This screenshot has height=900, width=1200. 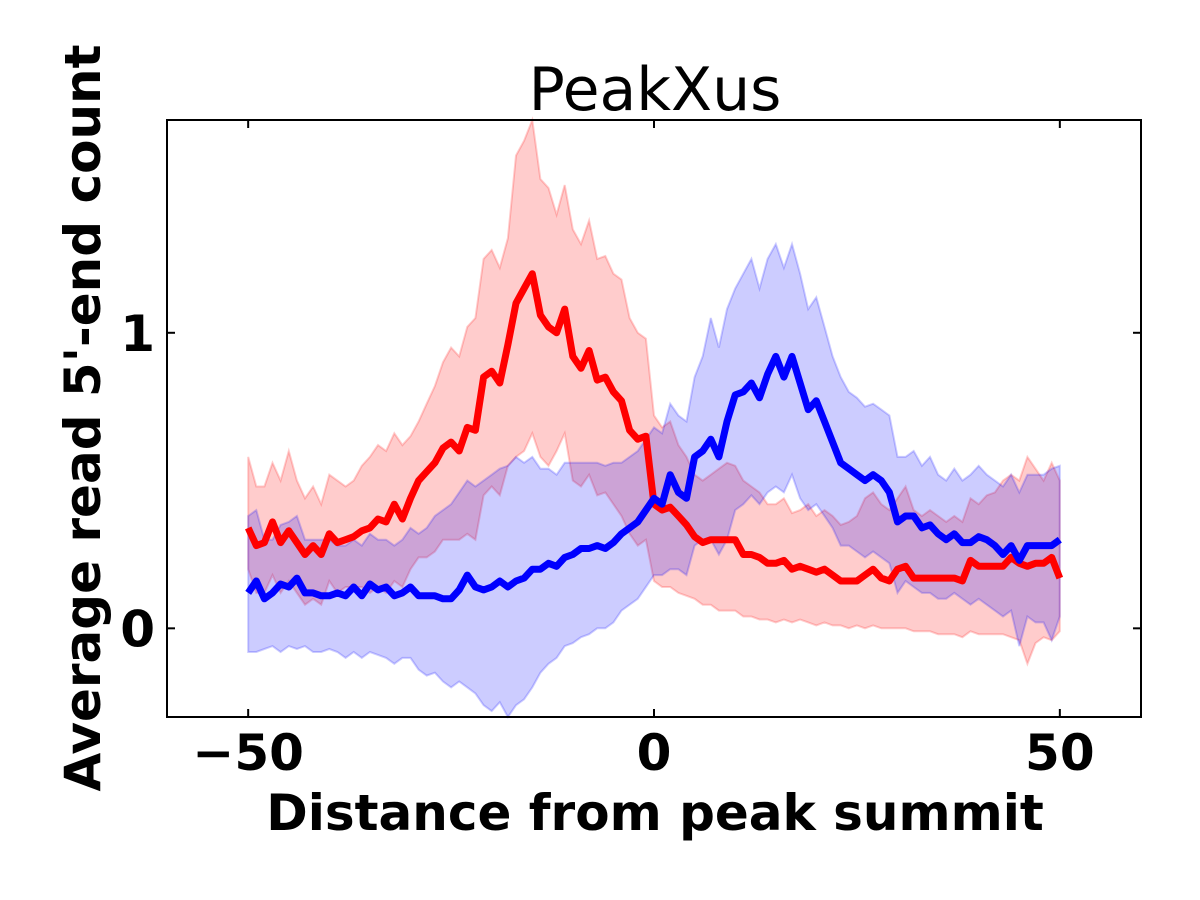 What do you see at coordinates (137, 629) in the screenshot?
I see `y-tick-label: 0` at bounding box center [137, 629].